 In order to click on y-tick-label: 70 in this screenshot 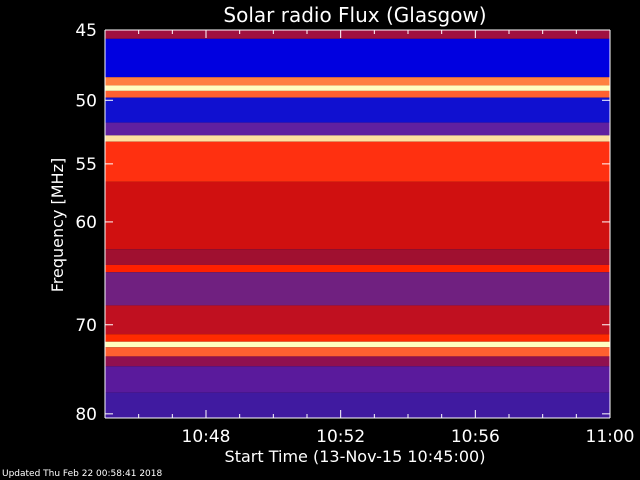, I will do `click(86, 326)`.